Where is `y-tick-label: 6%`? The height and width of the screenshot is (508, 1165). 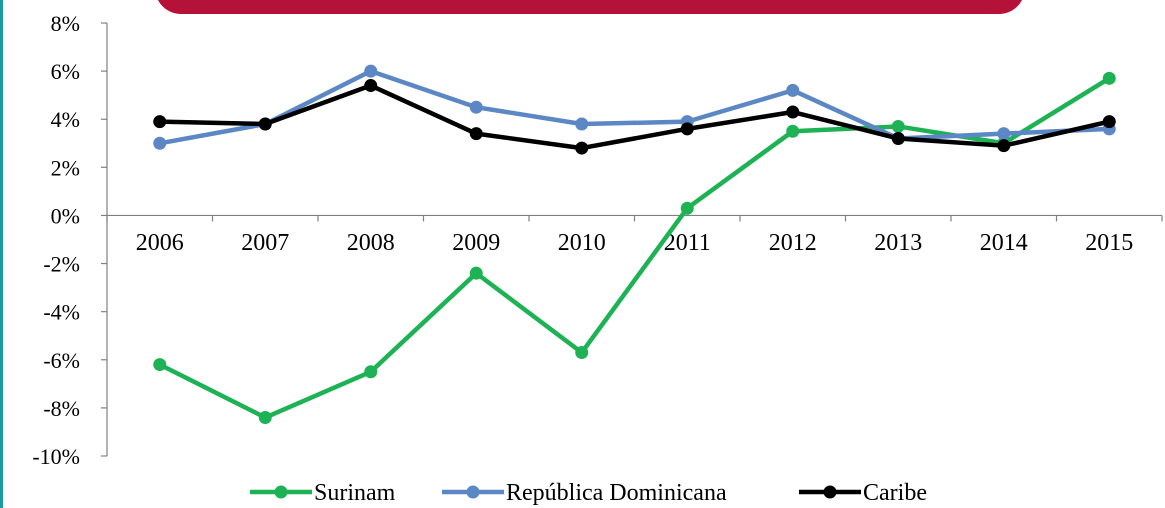 y-tick-label: 6% is located at coordinates (65, 71).